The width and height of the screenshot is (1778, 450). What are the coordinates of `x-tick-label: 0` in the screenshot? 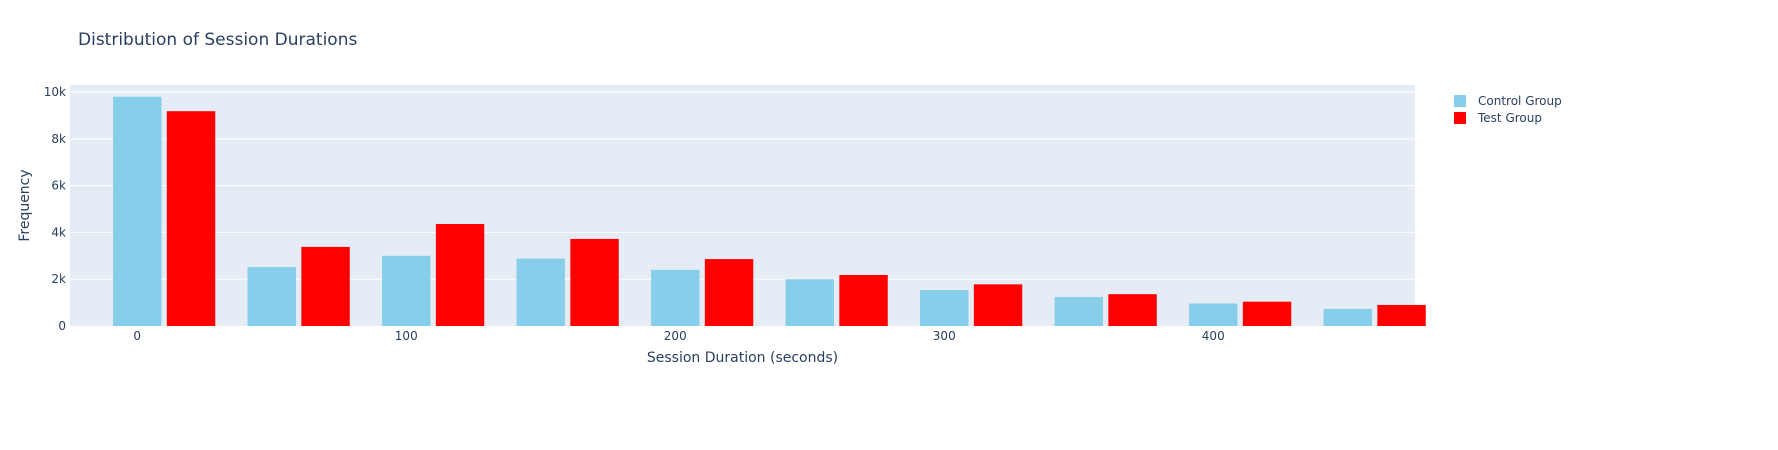 It's located at (137, 336).